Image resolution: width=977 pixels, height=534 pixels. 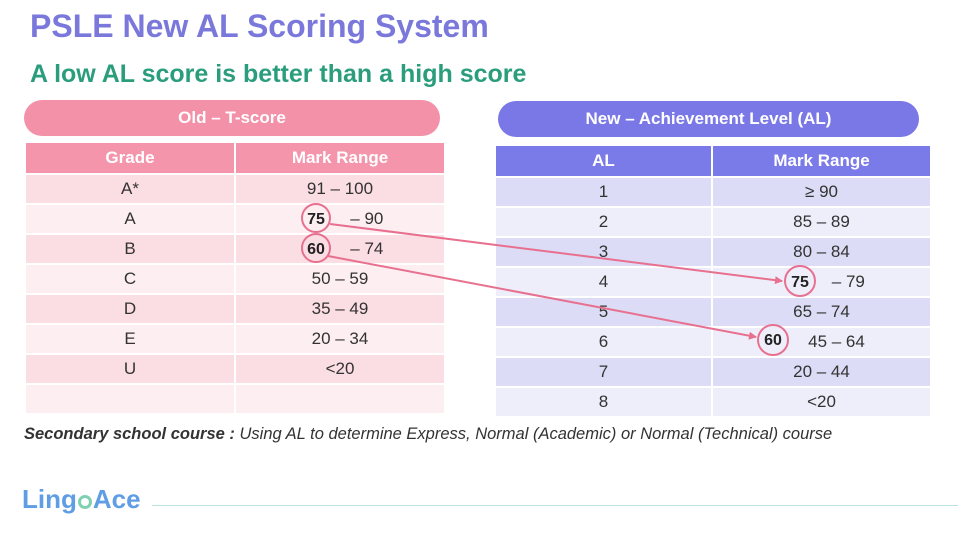 I want to click on table-row: 5 65 – 74, so click(x=713, y=312).